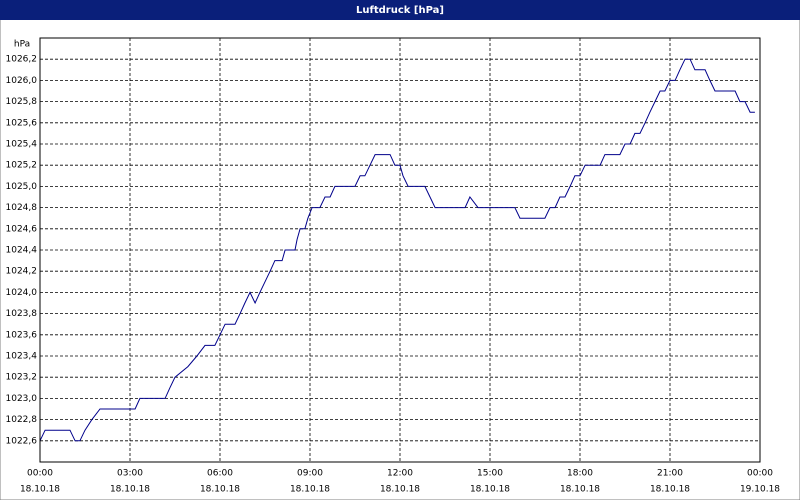  Describe the element at coordinates (22, 187) in the screenshot. I see `y-tick-label: 1025,0` at that location.